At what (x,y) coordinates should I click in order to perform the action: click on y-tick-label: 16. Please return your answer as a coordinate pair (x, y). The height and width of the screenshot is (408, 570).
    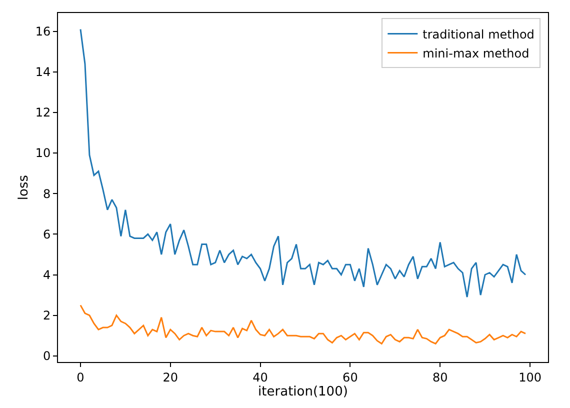
    Looking at the image, I should click on (43, 31).